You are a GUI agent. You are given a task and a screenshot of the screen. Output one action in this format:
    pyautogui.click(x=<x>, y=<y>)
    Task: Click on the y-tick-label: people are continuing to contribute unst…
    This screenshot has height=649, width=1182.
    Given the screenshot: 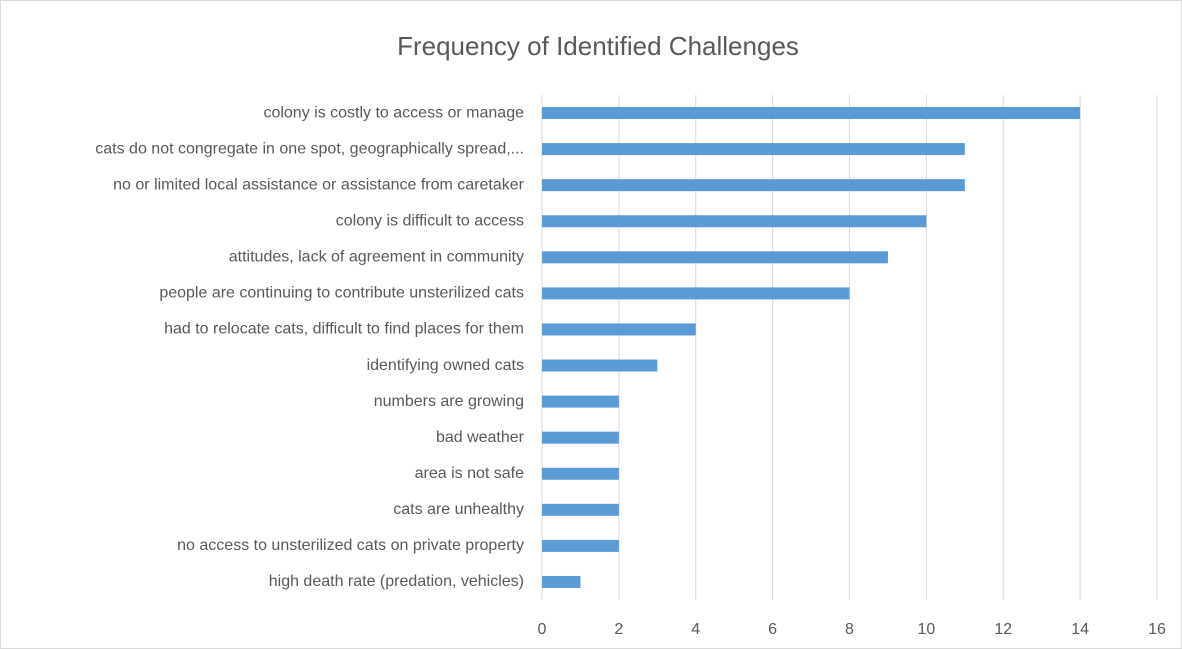 What is the action you would take?
    pyautogui.click(x=341, y=293)
    